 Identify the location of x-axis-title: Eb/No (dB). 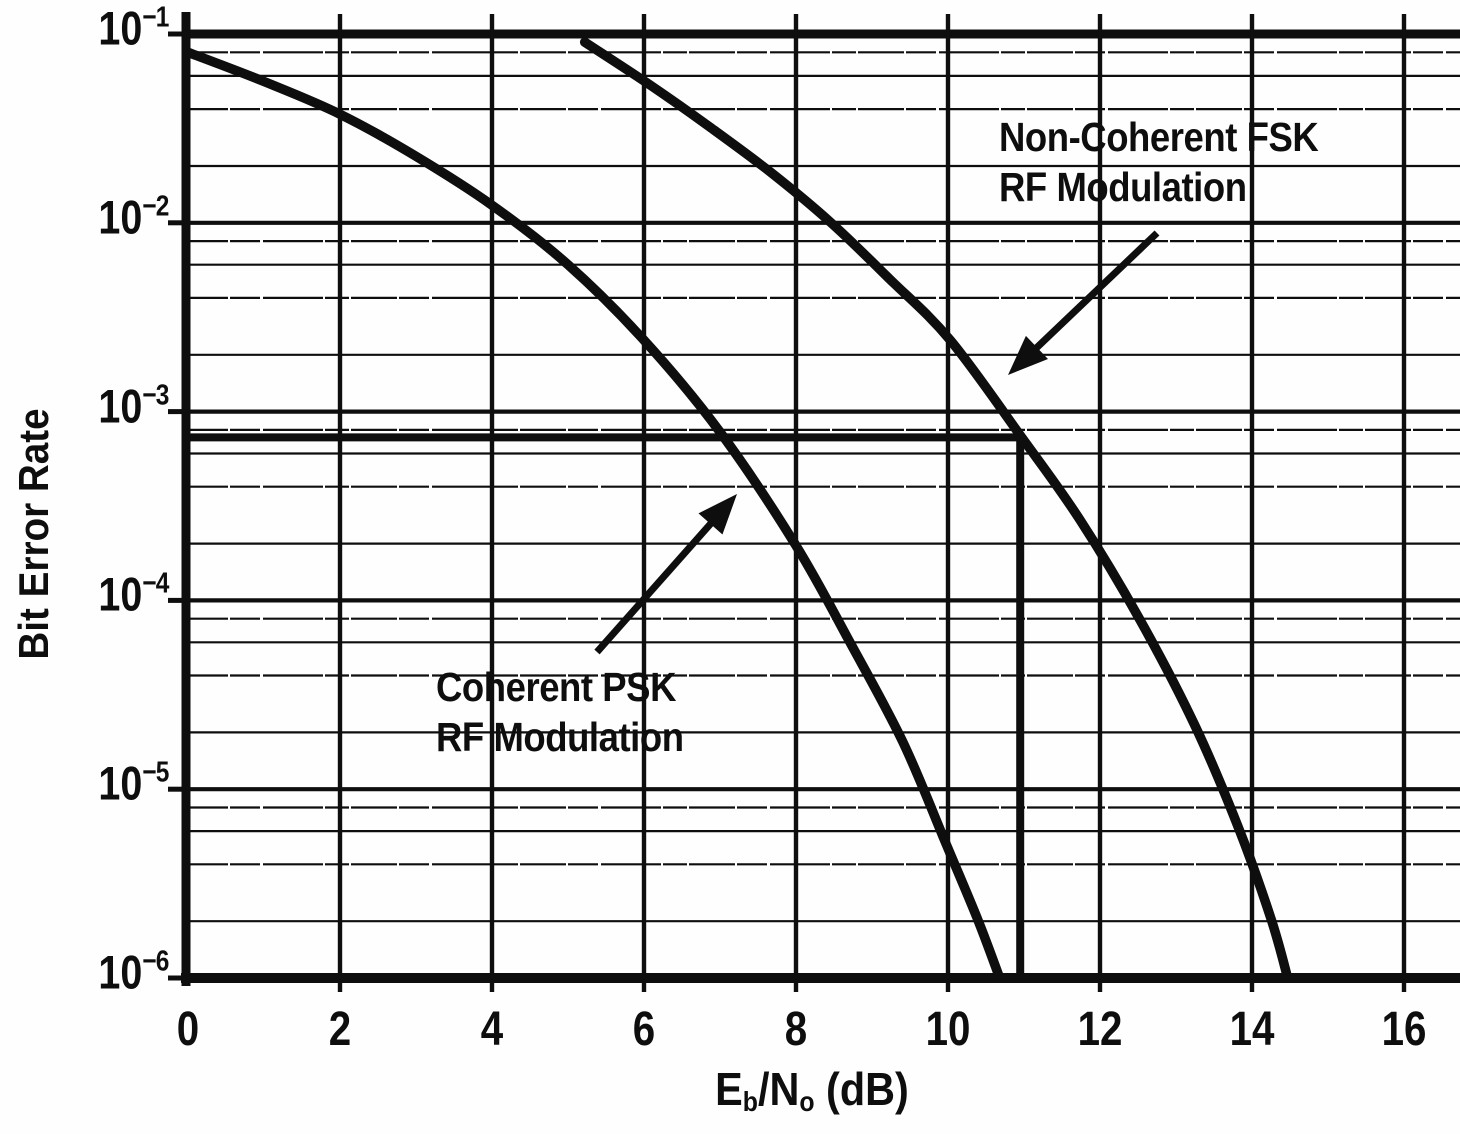
(812, 1090).